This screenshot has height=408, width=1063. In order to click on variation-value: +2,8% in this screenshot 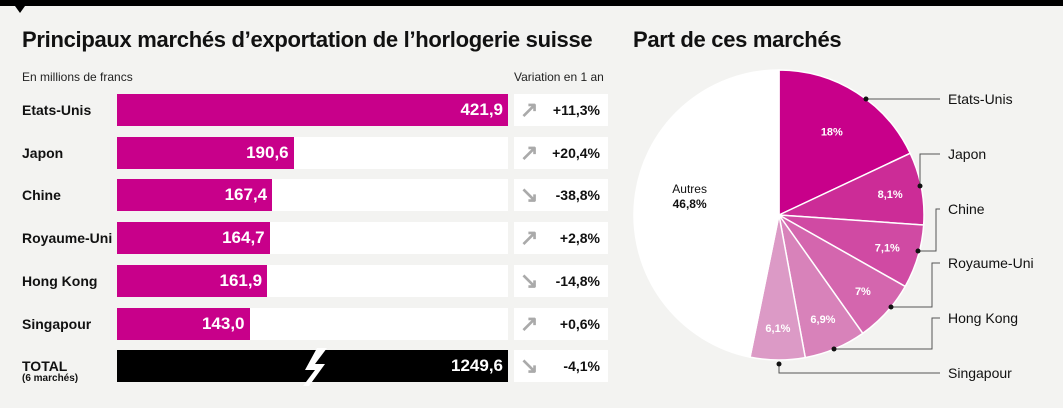, I will do `click(579, 238)`.